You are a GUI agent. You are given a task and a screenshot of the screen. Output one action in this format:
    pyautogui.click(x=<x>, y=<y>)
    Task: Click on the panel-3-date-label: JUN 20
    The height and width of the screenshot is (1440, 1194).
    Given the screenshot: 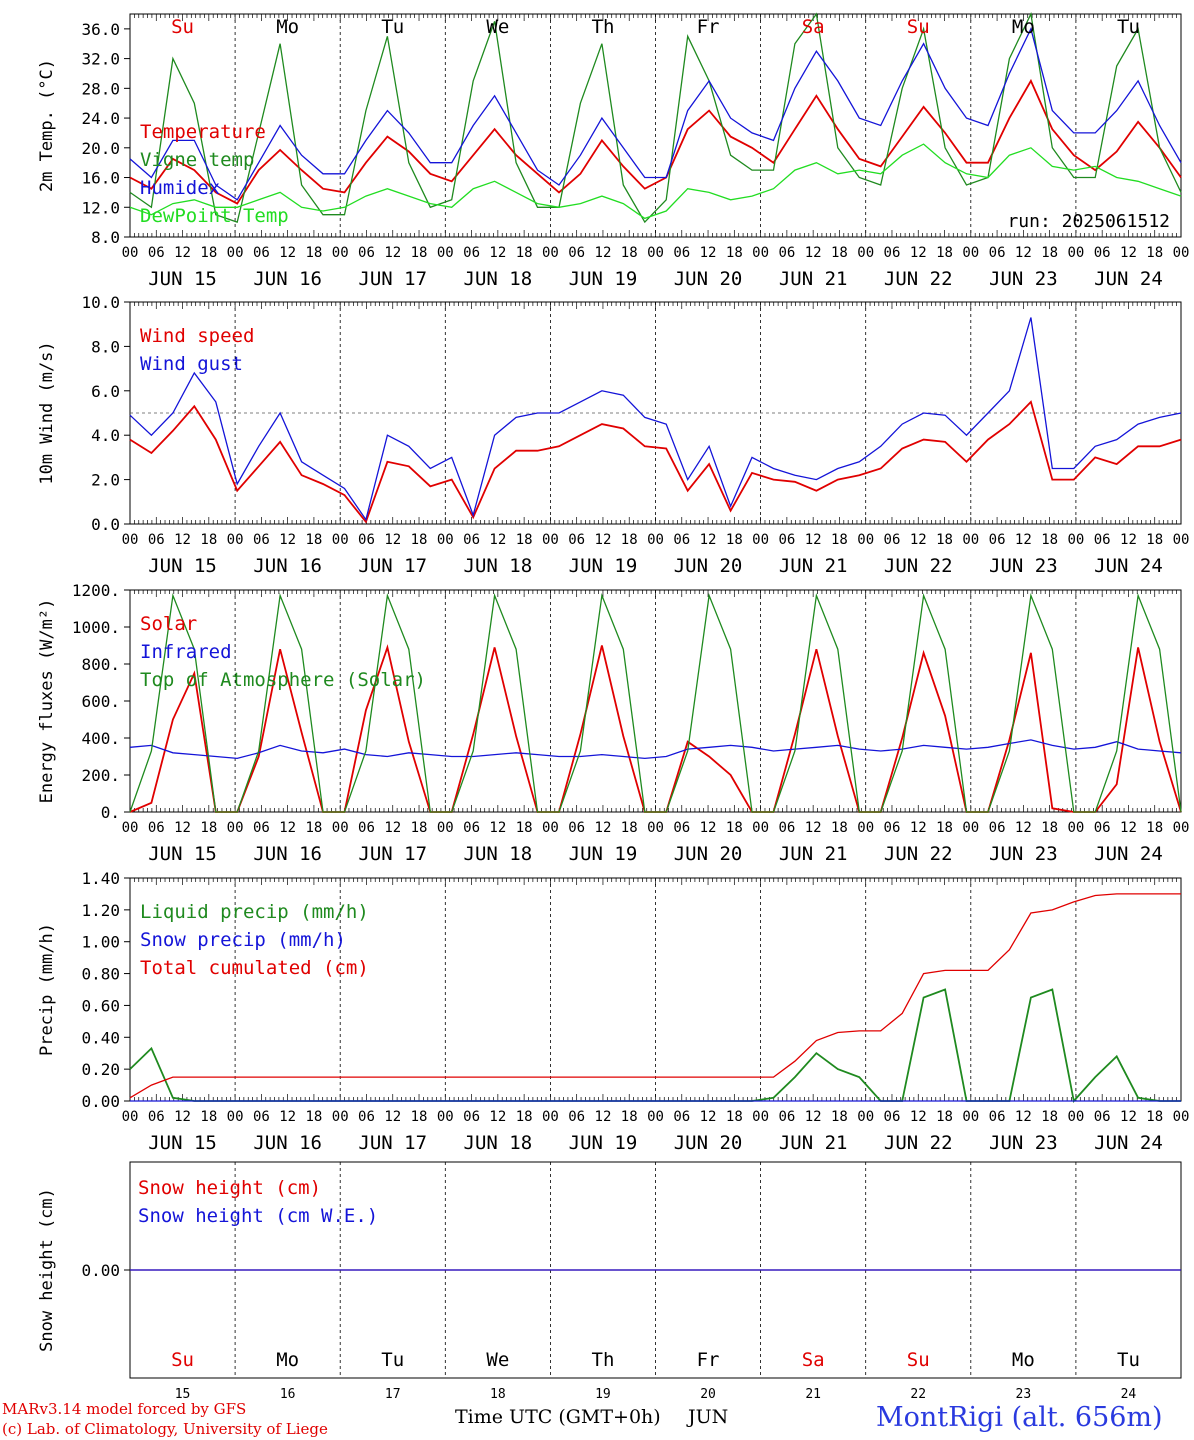 What is the action you would take?
    pyautogui.click(x=708, y=1143)
    